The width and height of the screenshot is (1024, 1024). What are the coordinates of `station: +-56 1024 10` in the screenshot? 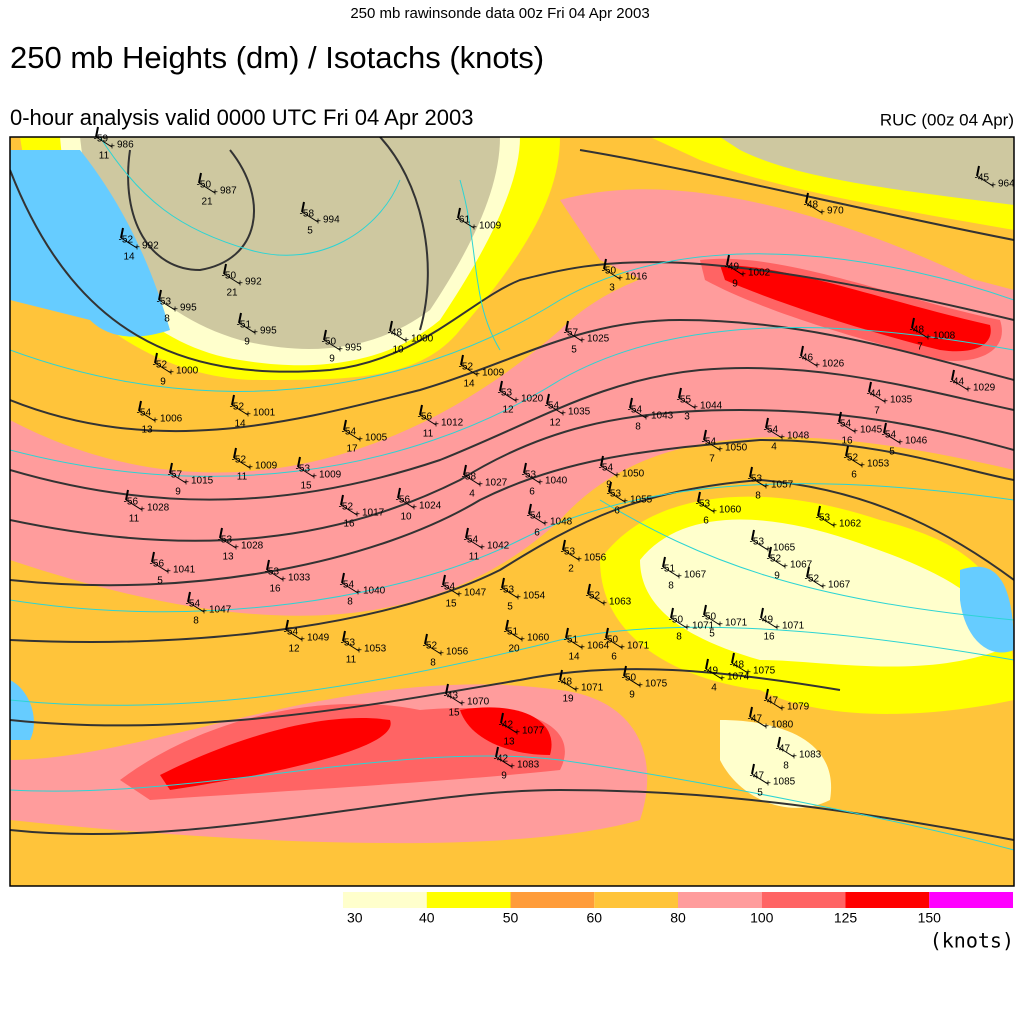 It's located at (419, 505).